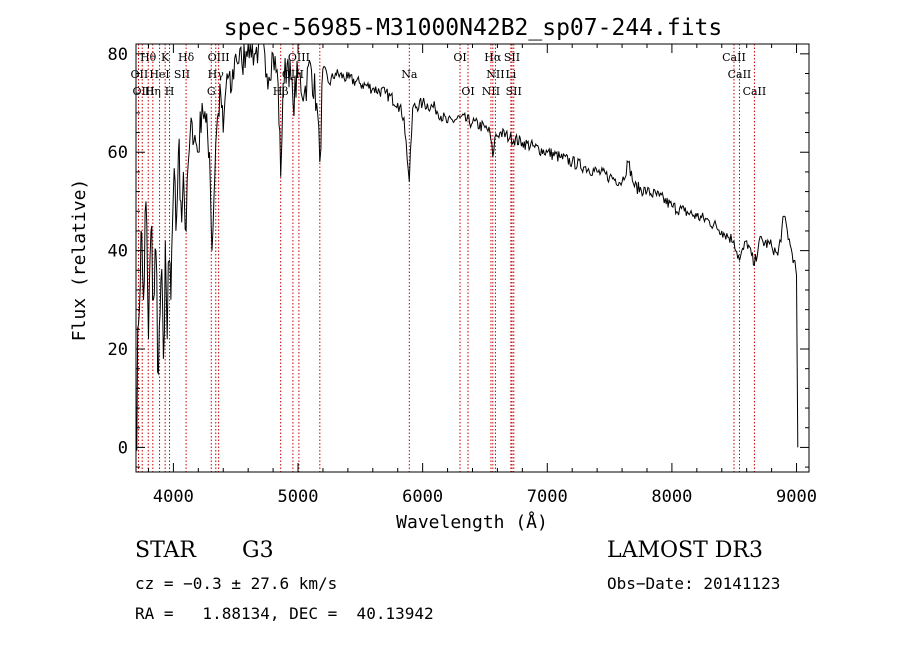 Image resolution: width=900 pixels, height=649 pixels. Describe the element at coordinates (547, 497) in the screenshot. I see `x-tick-label: 7000` at that location.